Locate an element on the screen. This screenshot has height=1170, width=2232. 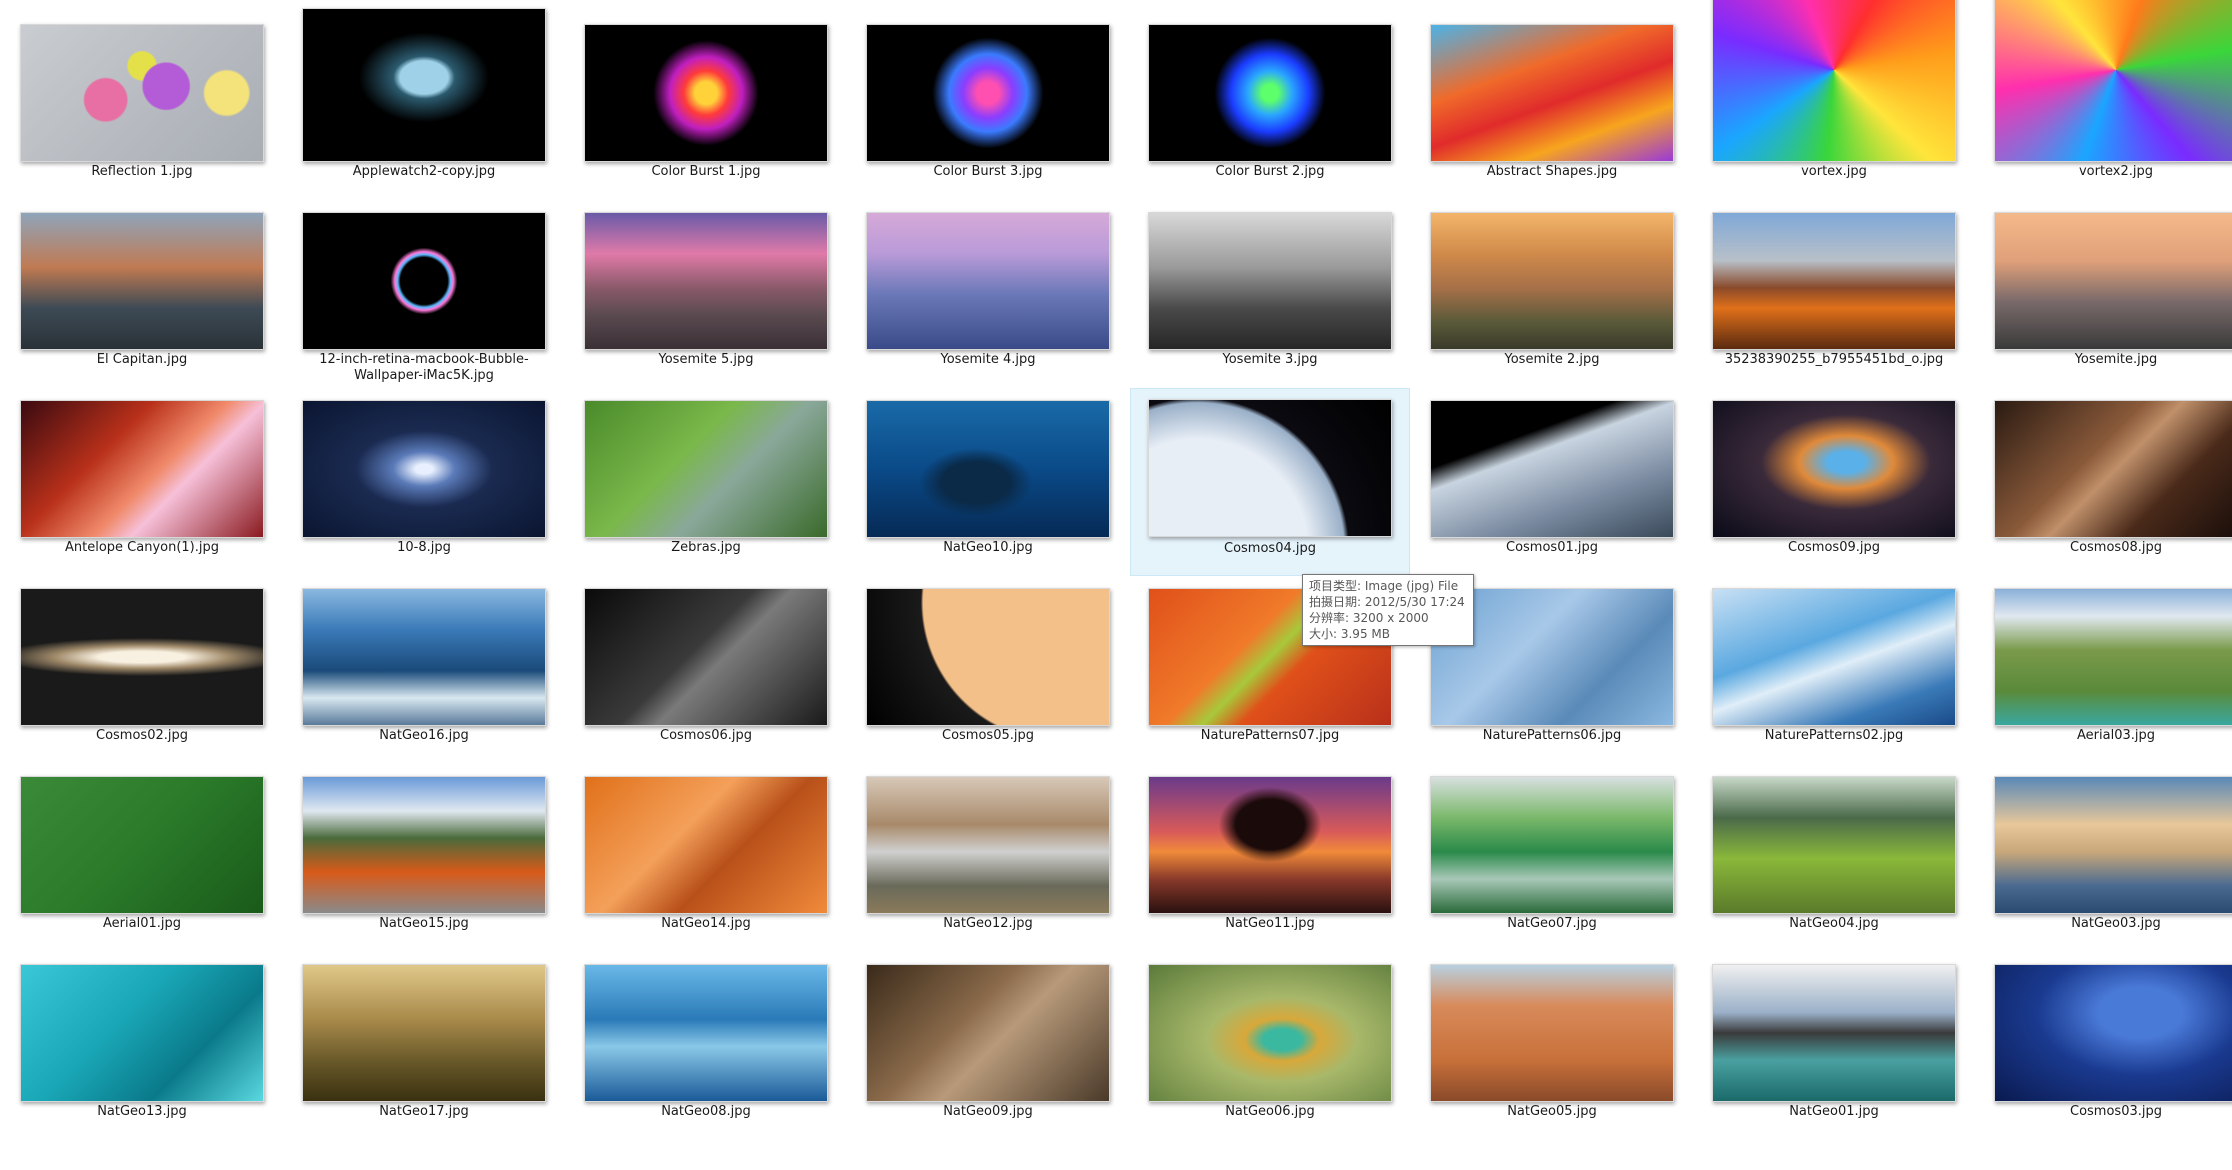
file-thumbnail-item: Yosemite 5.jpg is located at coordinates (706, 294).